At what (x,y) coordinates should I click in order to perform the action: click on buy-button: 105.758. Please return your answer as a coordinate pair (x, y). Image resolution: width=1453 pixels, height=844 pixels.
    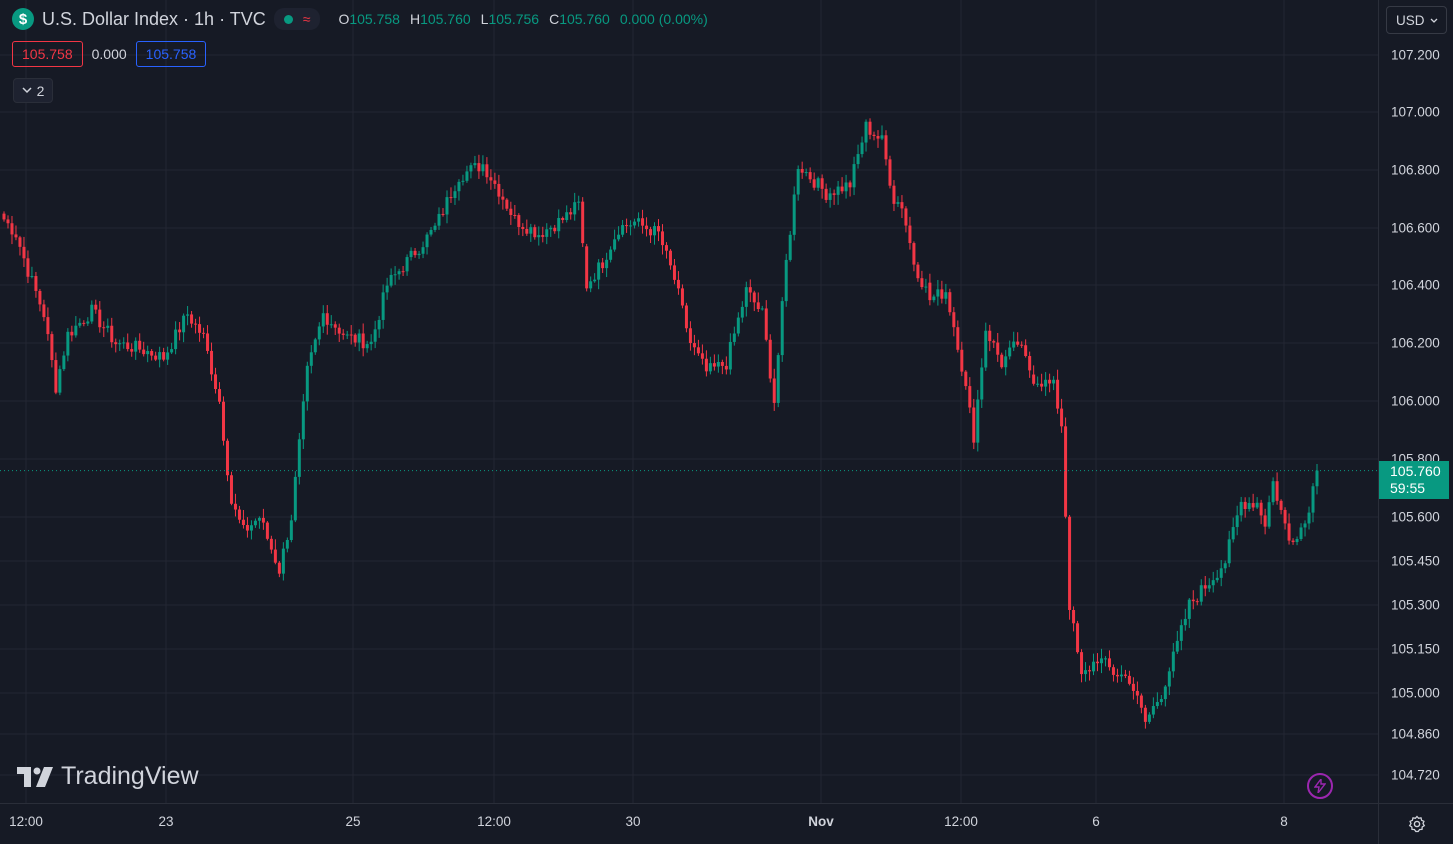
    Looking at the image, I should click on (171, 54).